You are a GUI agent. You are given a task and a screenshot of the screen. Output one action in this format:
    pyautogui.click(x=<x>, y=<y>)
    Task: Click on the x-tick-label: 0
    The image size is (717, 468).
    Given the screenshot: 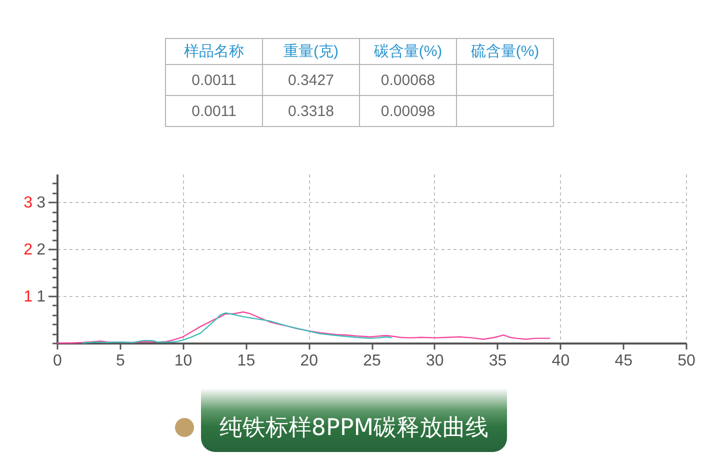 What is the action you would take?
    pyautogui.click(x=57, y=361)
    